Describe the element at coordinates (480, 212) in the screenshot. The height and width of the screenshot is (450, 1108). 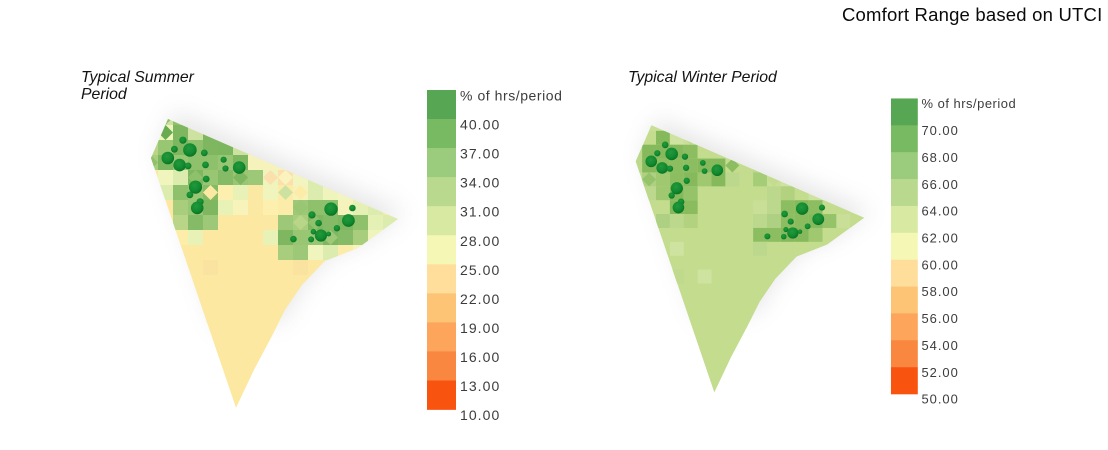
I see `svg-text: 31.00` at that location.